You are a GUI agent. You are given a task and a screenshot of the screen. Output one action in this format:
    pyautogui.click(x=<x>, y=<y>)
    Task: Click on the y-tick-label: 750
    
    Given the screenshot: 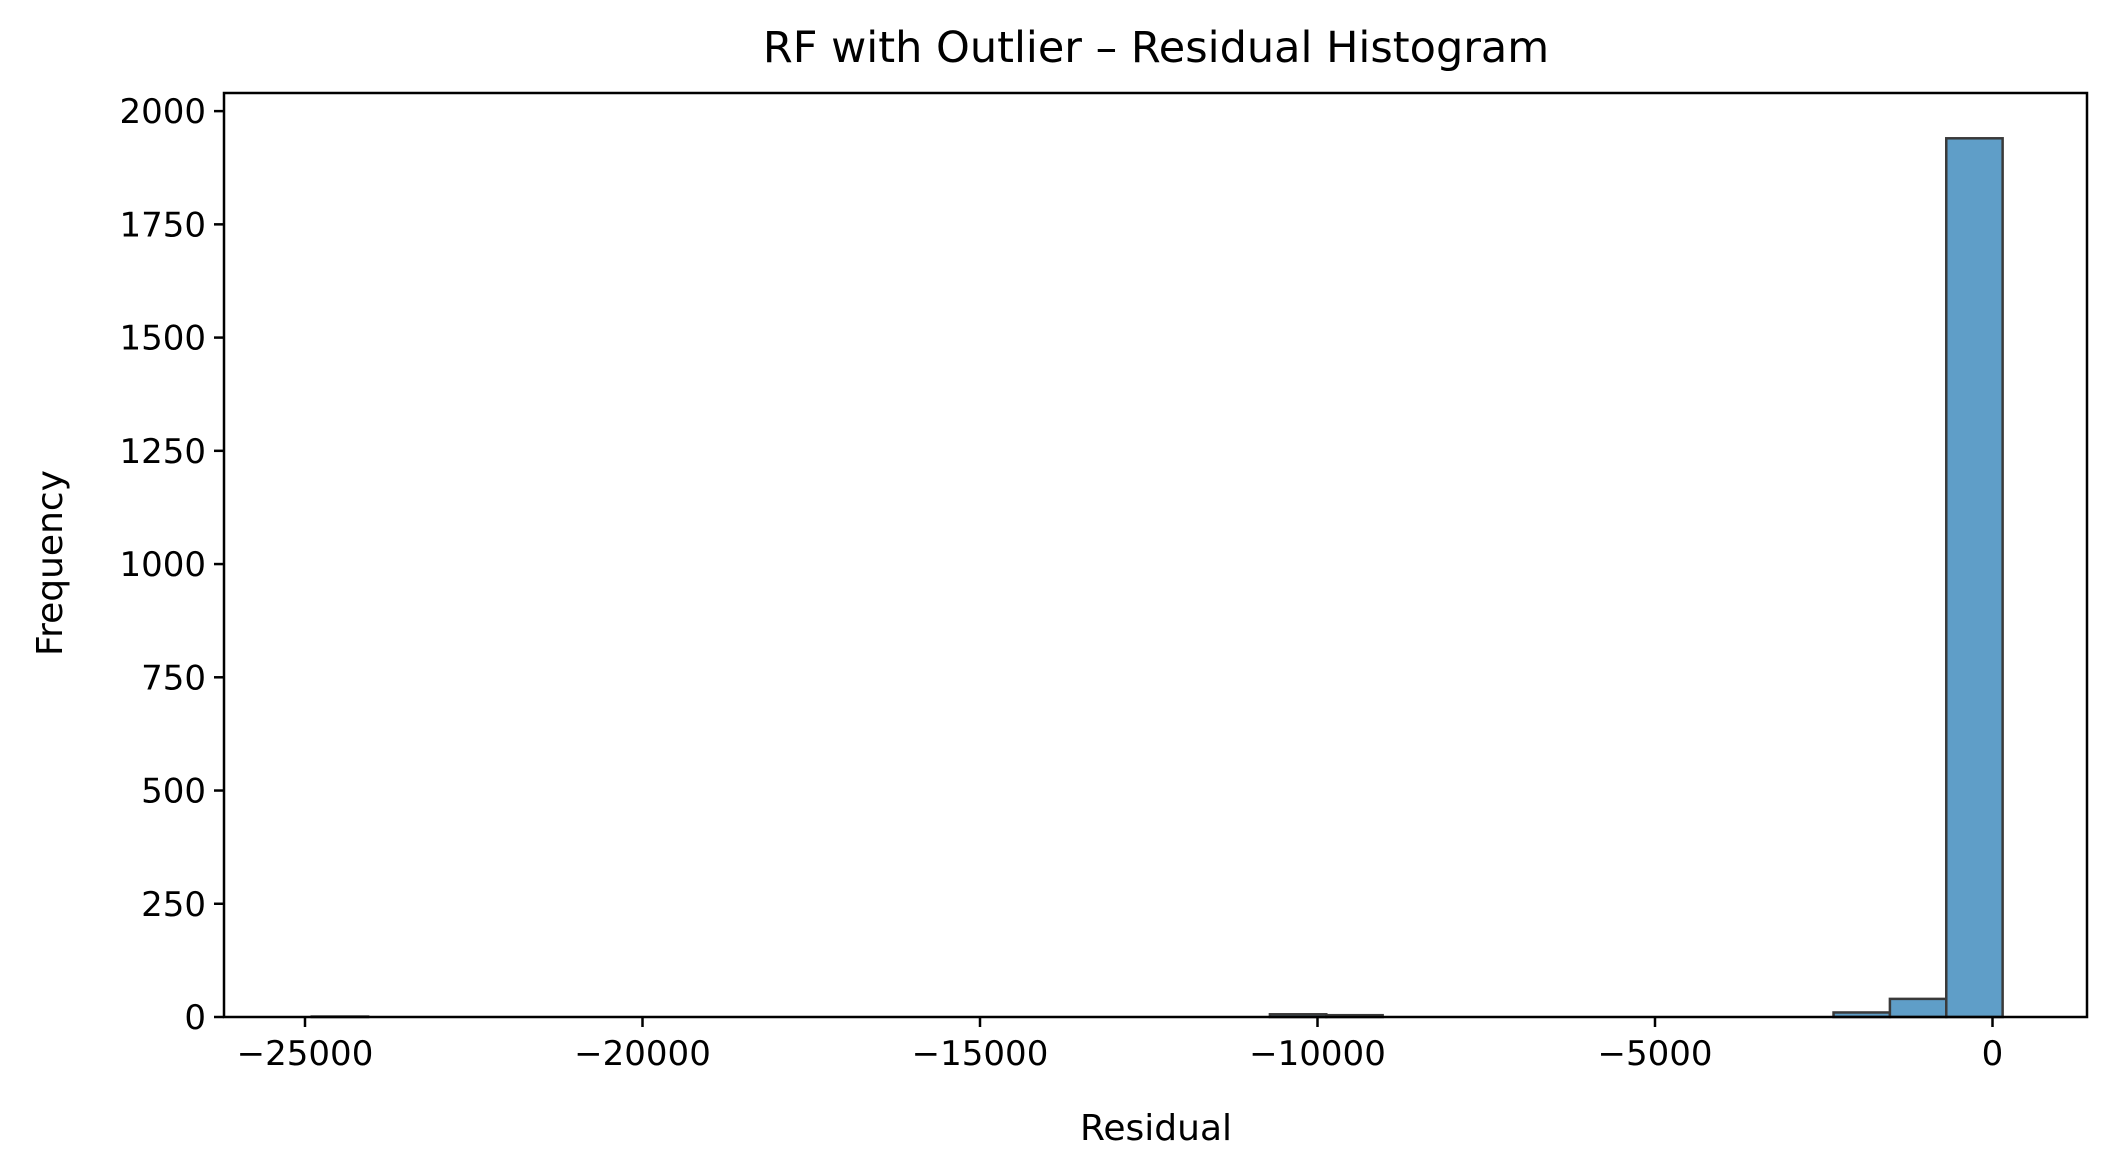 What is the action you would take?
    pyautogui.click(x=173, y=678)
    